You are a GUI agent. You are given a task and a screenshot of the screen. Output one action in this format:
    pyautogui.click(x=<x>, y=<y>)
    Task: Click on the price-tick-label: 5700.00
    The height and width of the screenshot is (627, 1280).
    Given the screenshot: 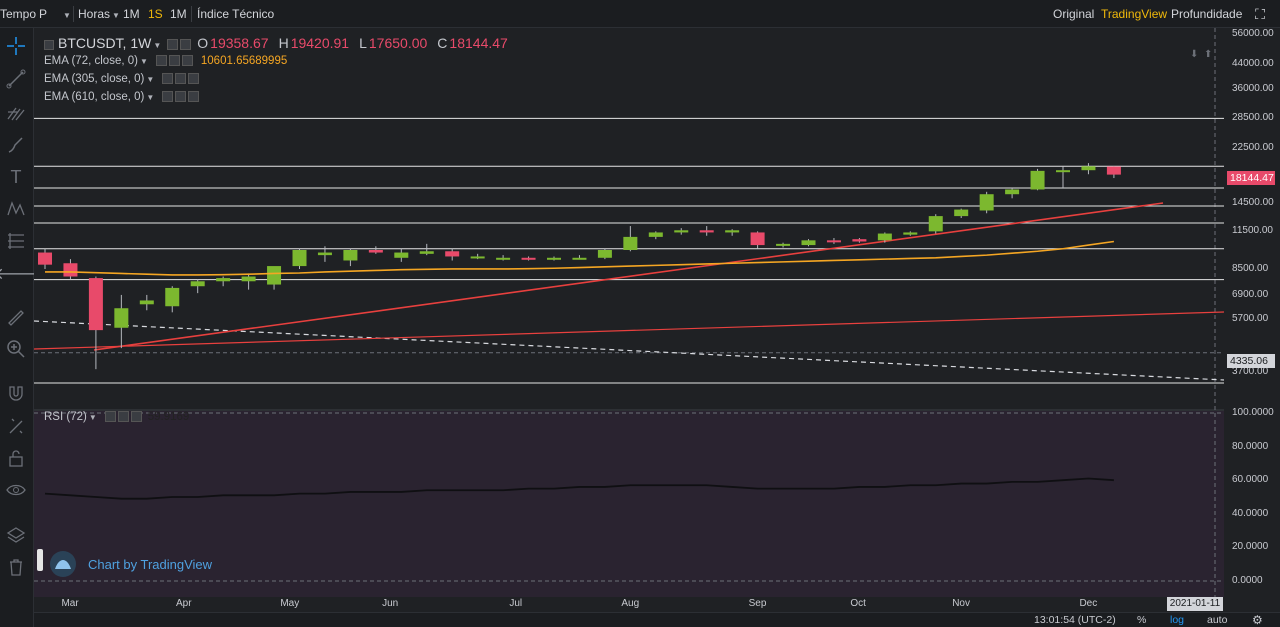 What is the action you would take?
    pyautogui.click(x=1250, y=318)
    